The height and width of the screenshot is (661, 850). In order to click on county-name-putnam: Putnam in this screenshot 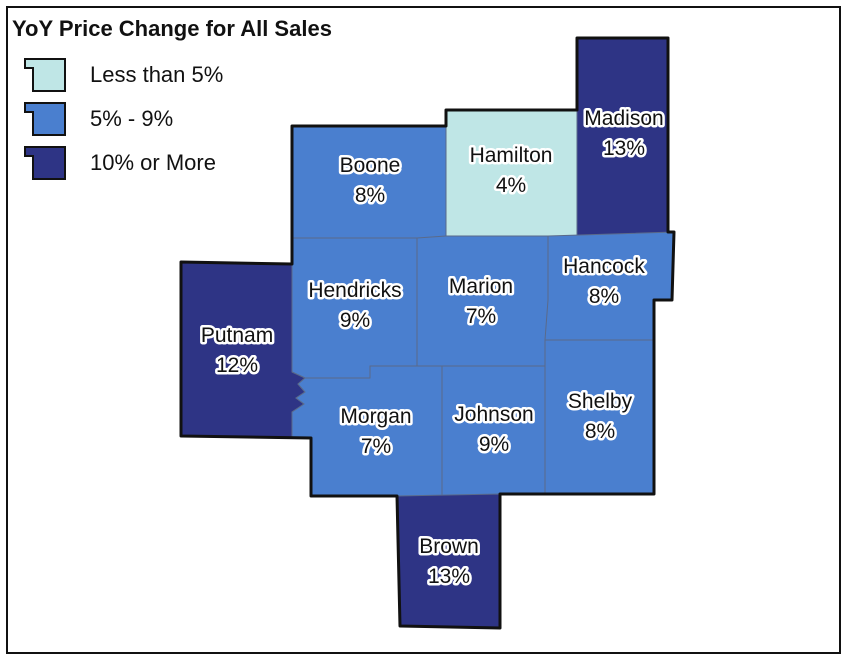, I will do `click(237, 335)`.